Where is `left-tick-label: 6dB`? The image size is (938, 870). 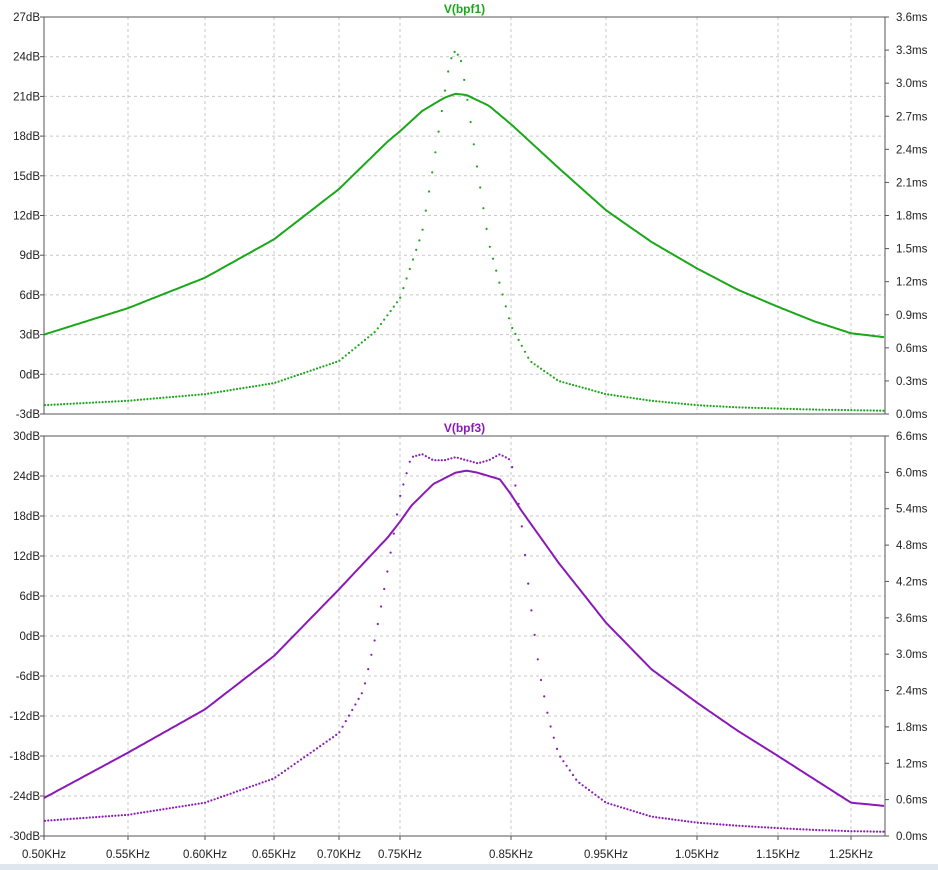
left-tick-label: 6dB is located at coordinates (30, 296).